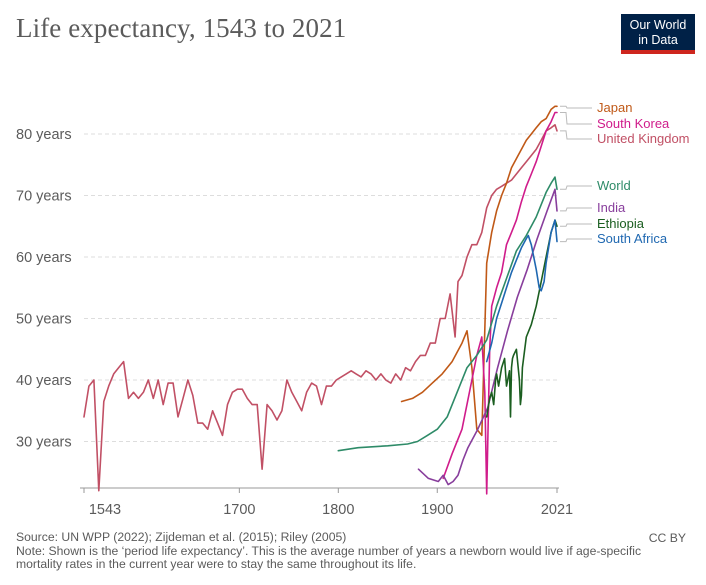 The height and width of the screenshot is (585, 706). What do you see at coordinates (633, 123) in the screenshot?
I see `legend-label-south-korea: South Korea` at bounding box center [633, 123].